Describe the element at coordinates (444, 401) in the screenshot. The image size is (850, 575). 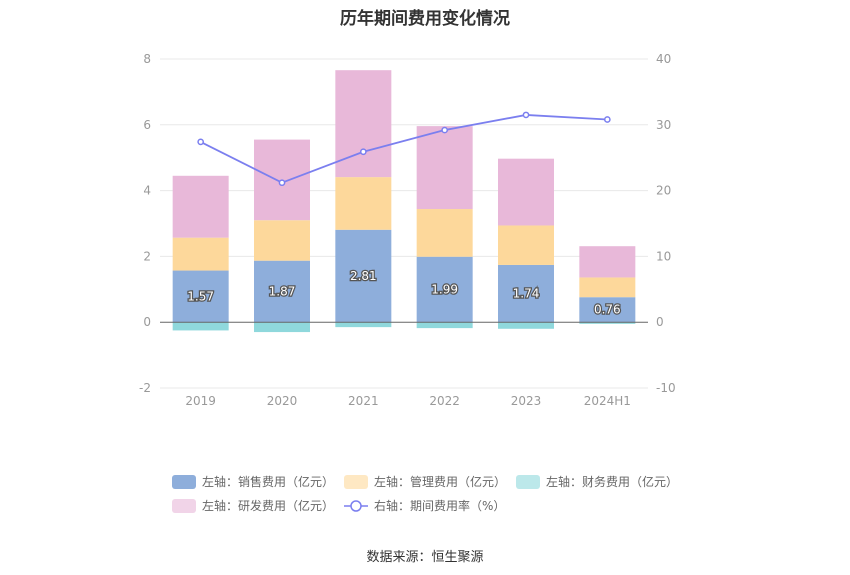
I see `x-axis-tick: 2022` at that location.